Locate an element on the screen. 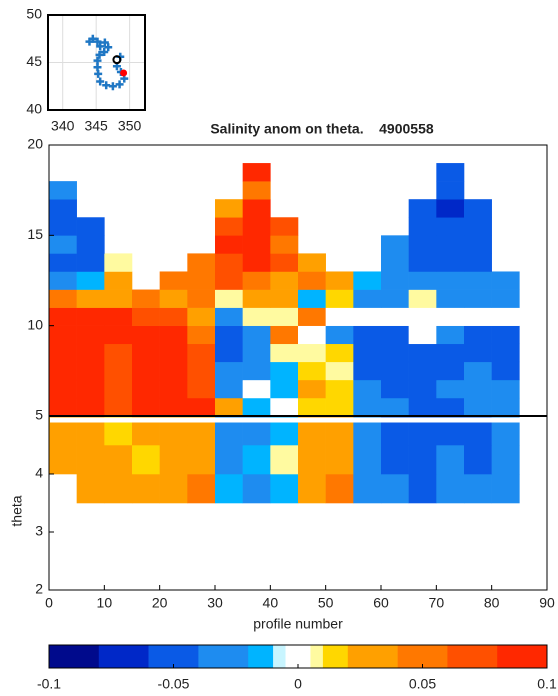 This screenshot has width=558, height=696. panel-gap is located at coordinates (298, 420).